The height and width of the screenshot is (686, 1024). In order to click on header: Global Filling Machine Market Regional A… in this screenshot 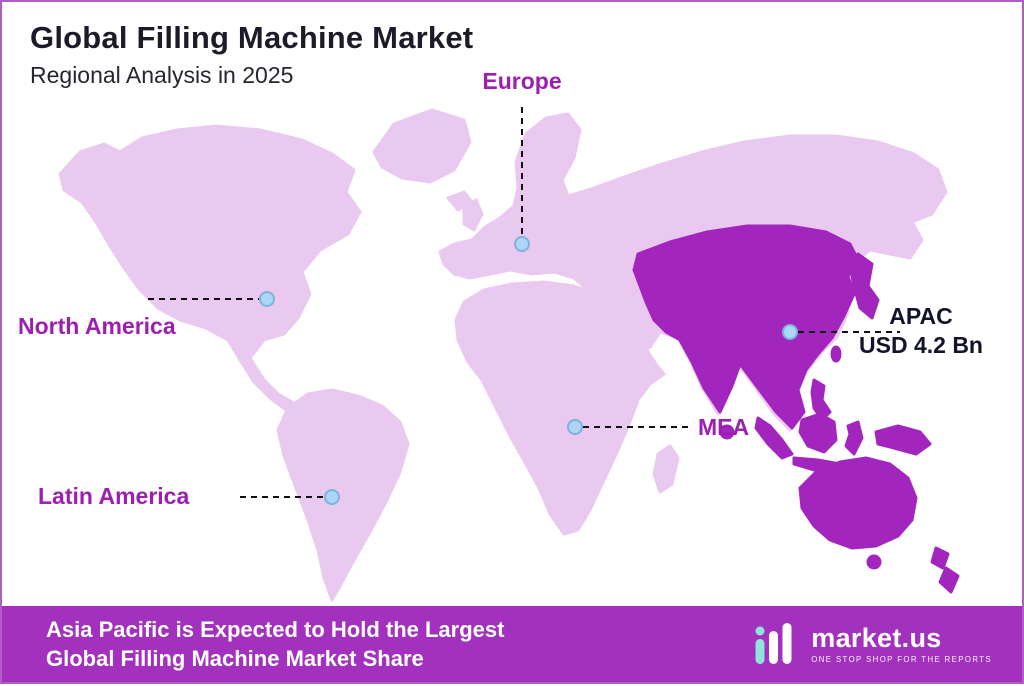, I will do `click(251, 54)`.